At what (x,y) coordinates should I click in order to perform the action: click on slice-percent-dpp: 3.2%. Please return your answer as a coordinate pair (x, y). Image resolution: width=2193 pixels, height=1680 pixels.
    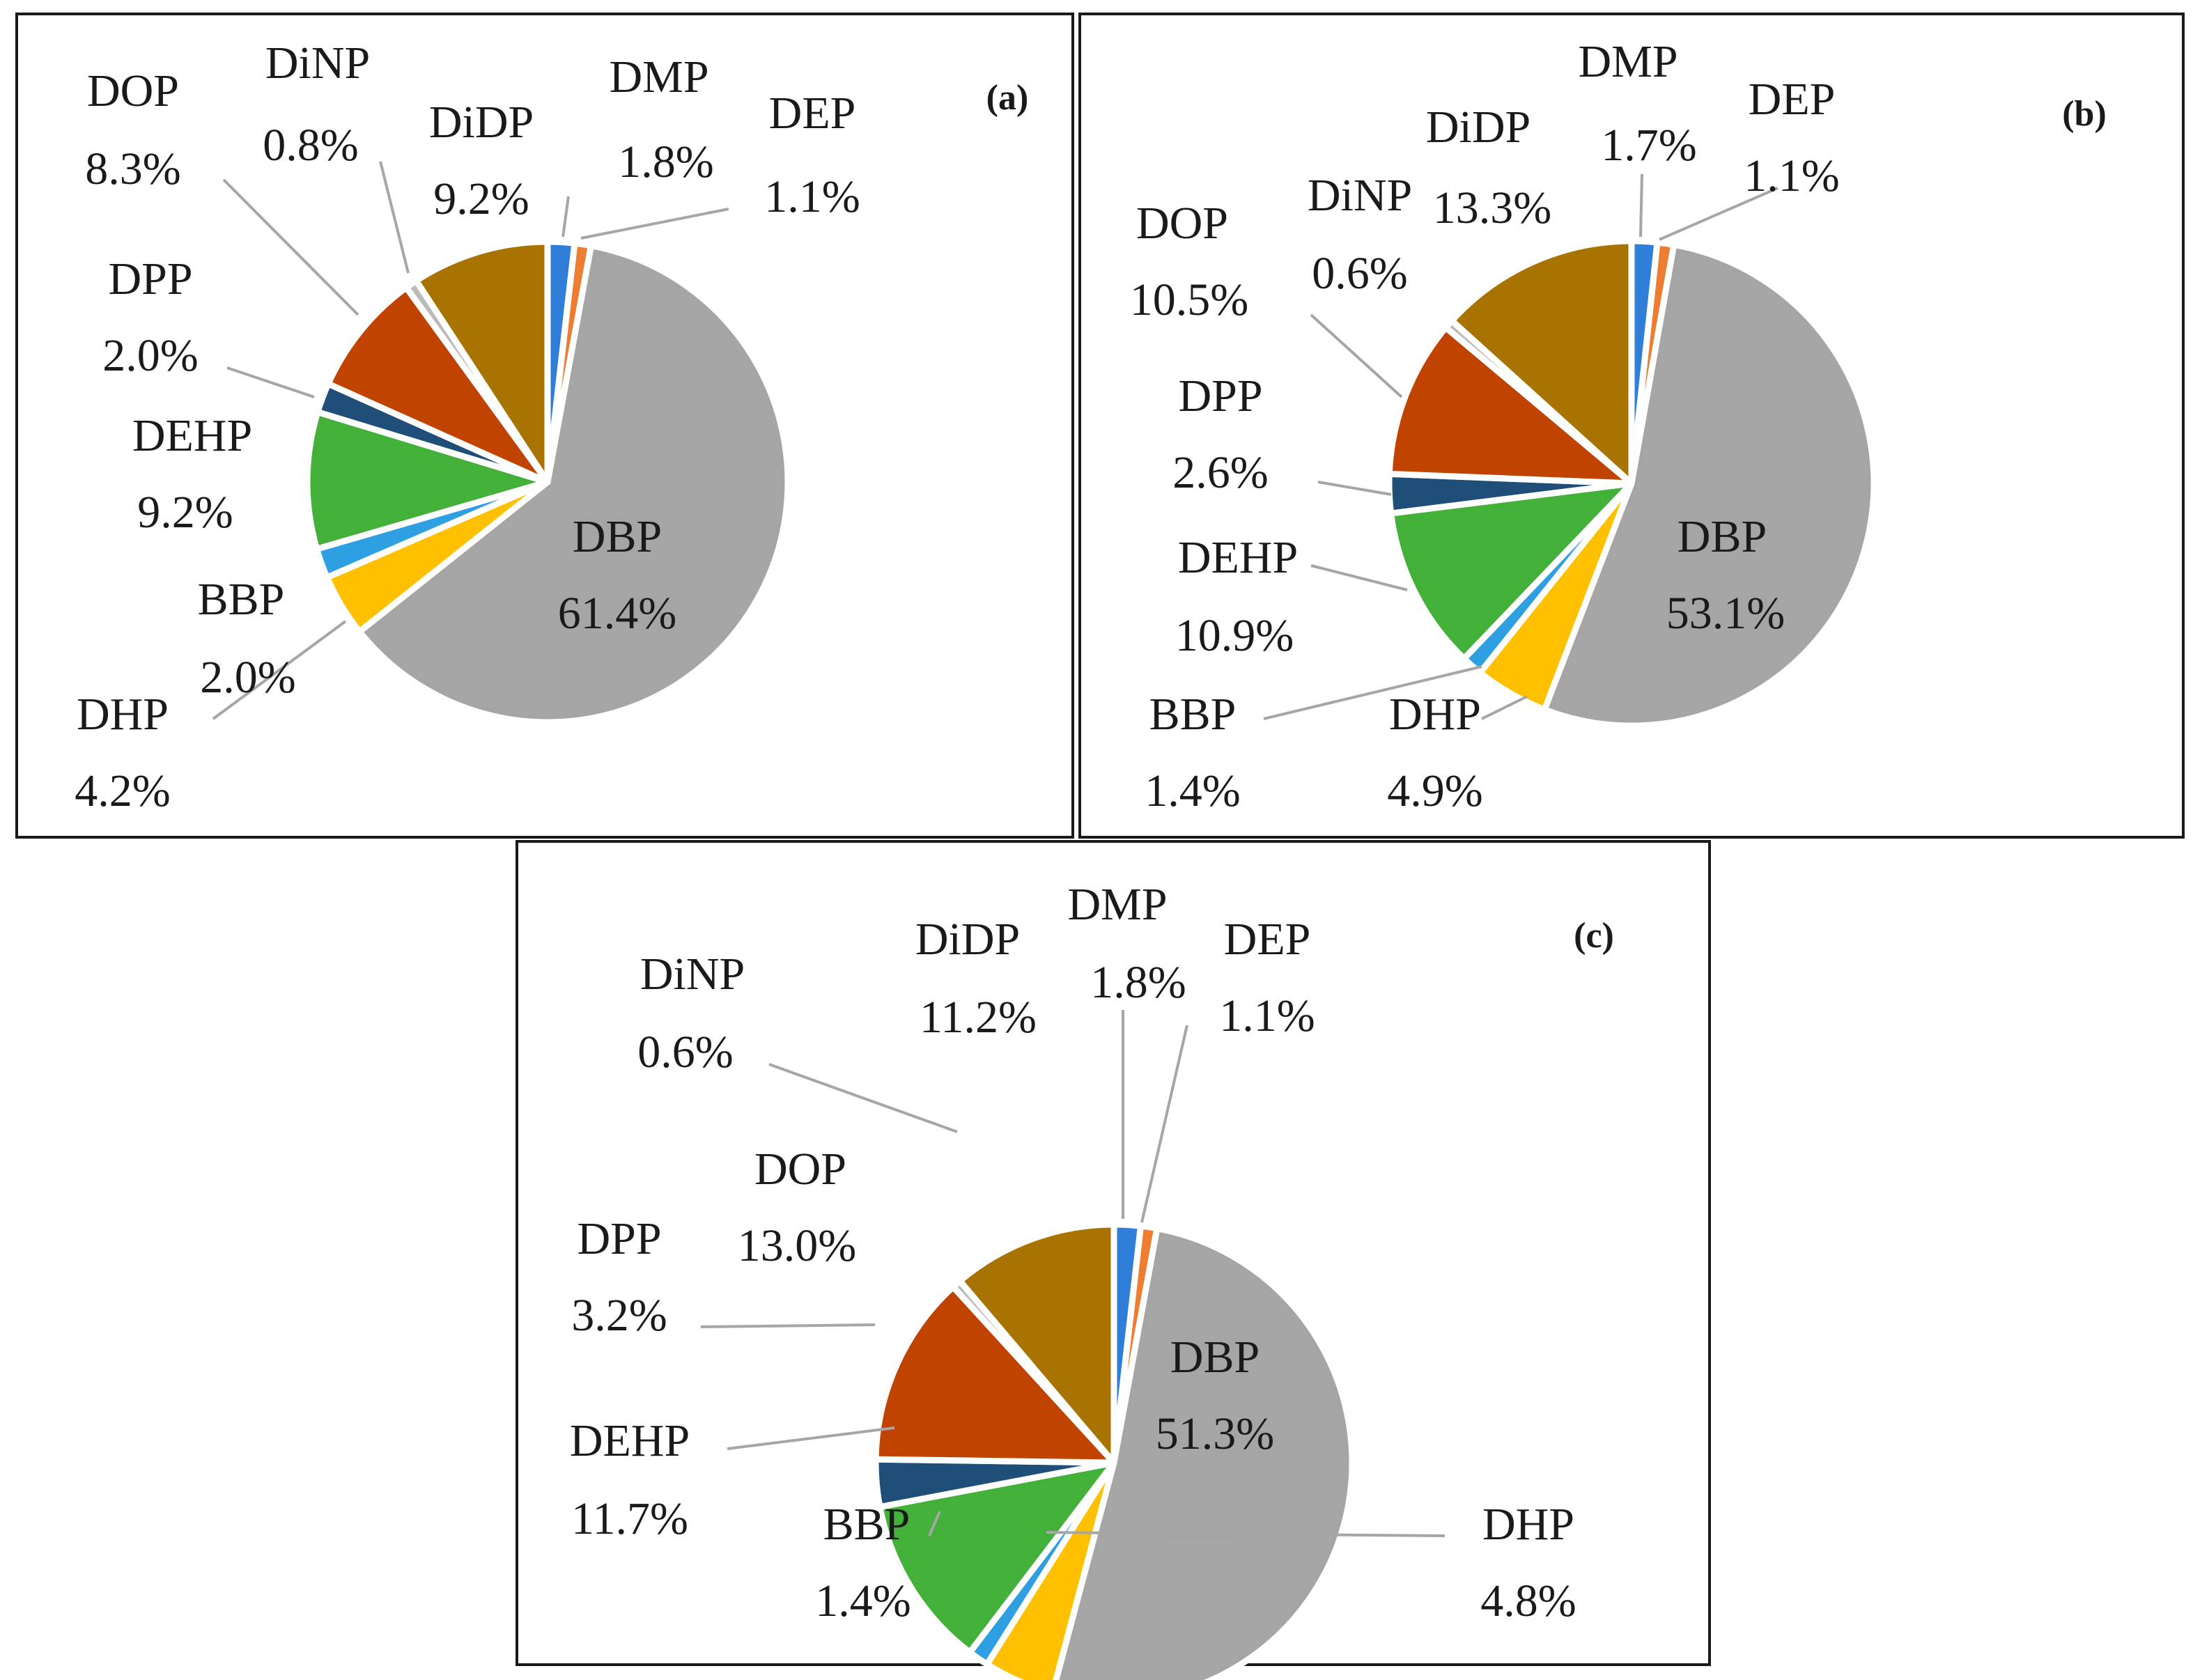
    Looking at the image, I should click on (619, 1316).